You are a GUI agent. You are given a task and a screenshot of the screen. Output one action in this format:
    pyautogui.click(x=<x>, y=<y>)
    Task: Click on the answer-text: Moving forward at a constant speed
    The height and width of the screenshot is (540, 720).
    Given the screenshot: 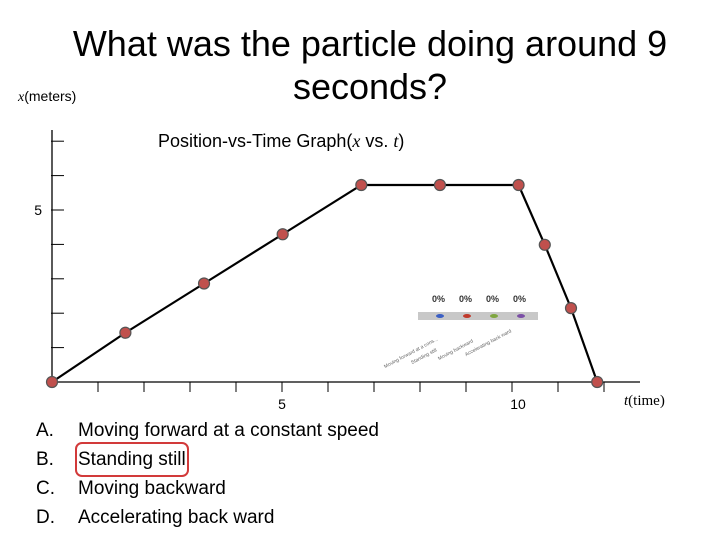 What is the action you would take?
    pyautogui.click(x=229, y=430)
    